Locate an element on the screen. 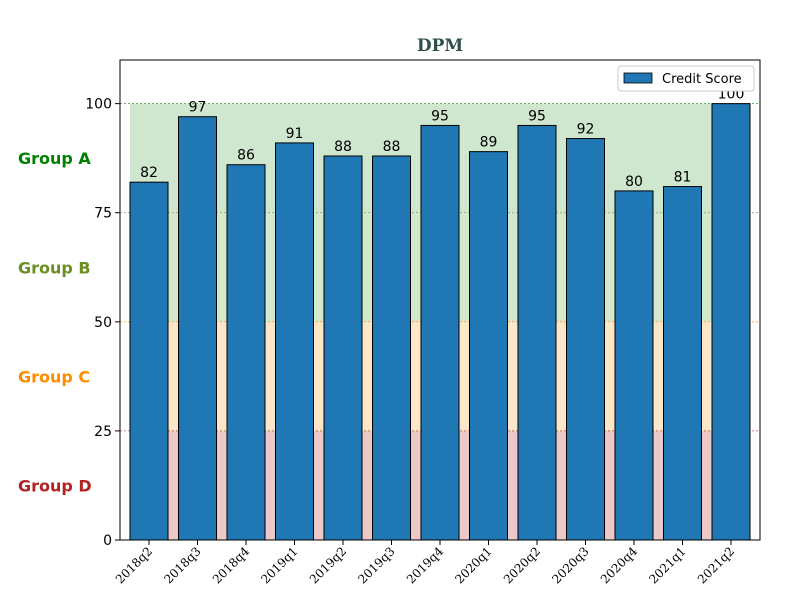 The height and width of the screenshot is (600, 800). bar-2021q1 is located at coordinates (682, 363).